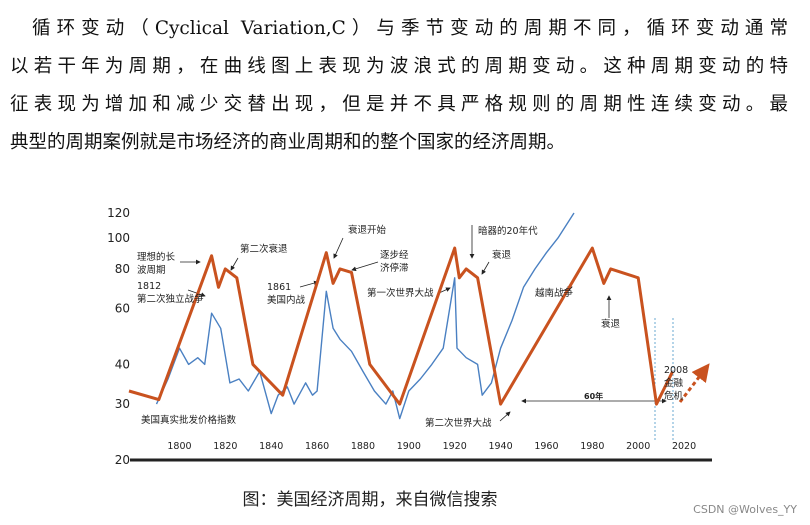  I want to click on annotation: 越南战争, so click(554, 293).